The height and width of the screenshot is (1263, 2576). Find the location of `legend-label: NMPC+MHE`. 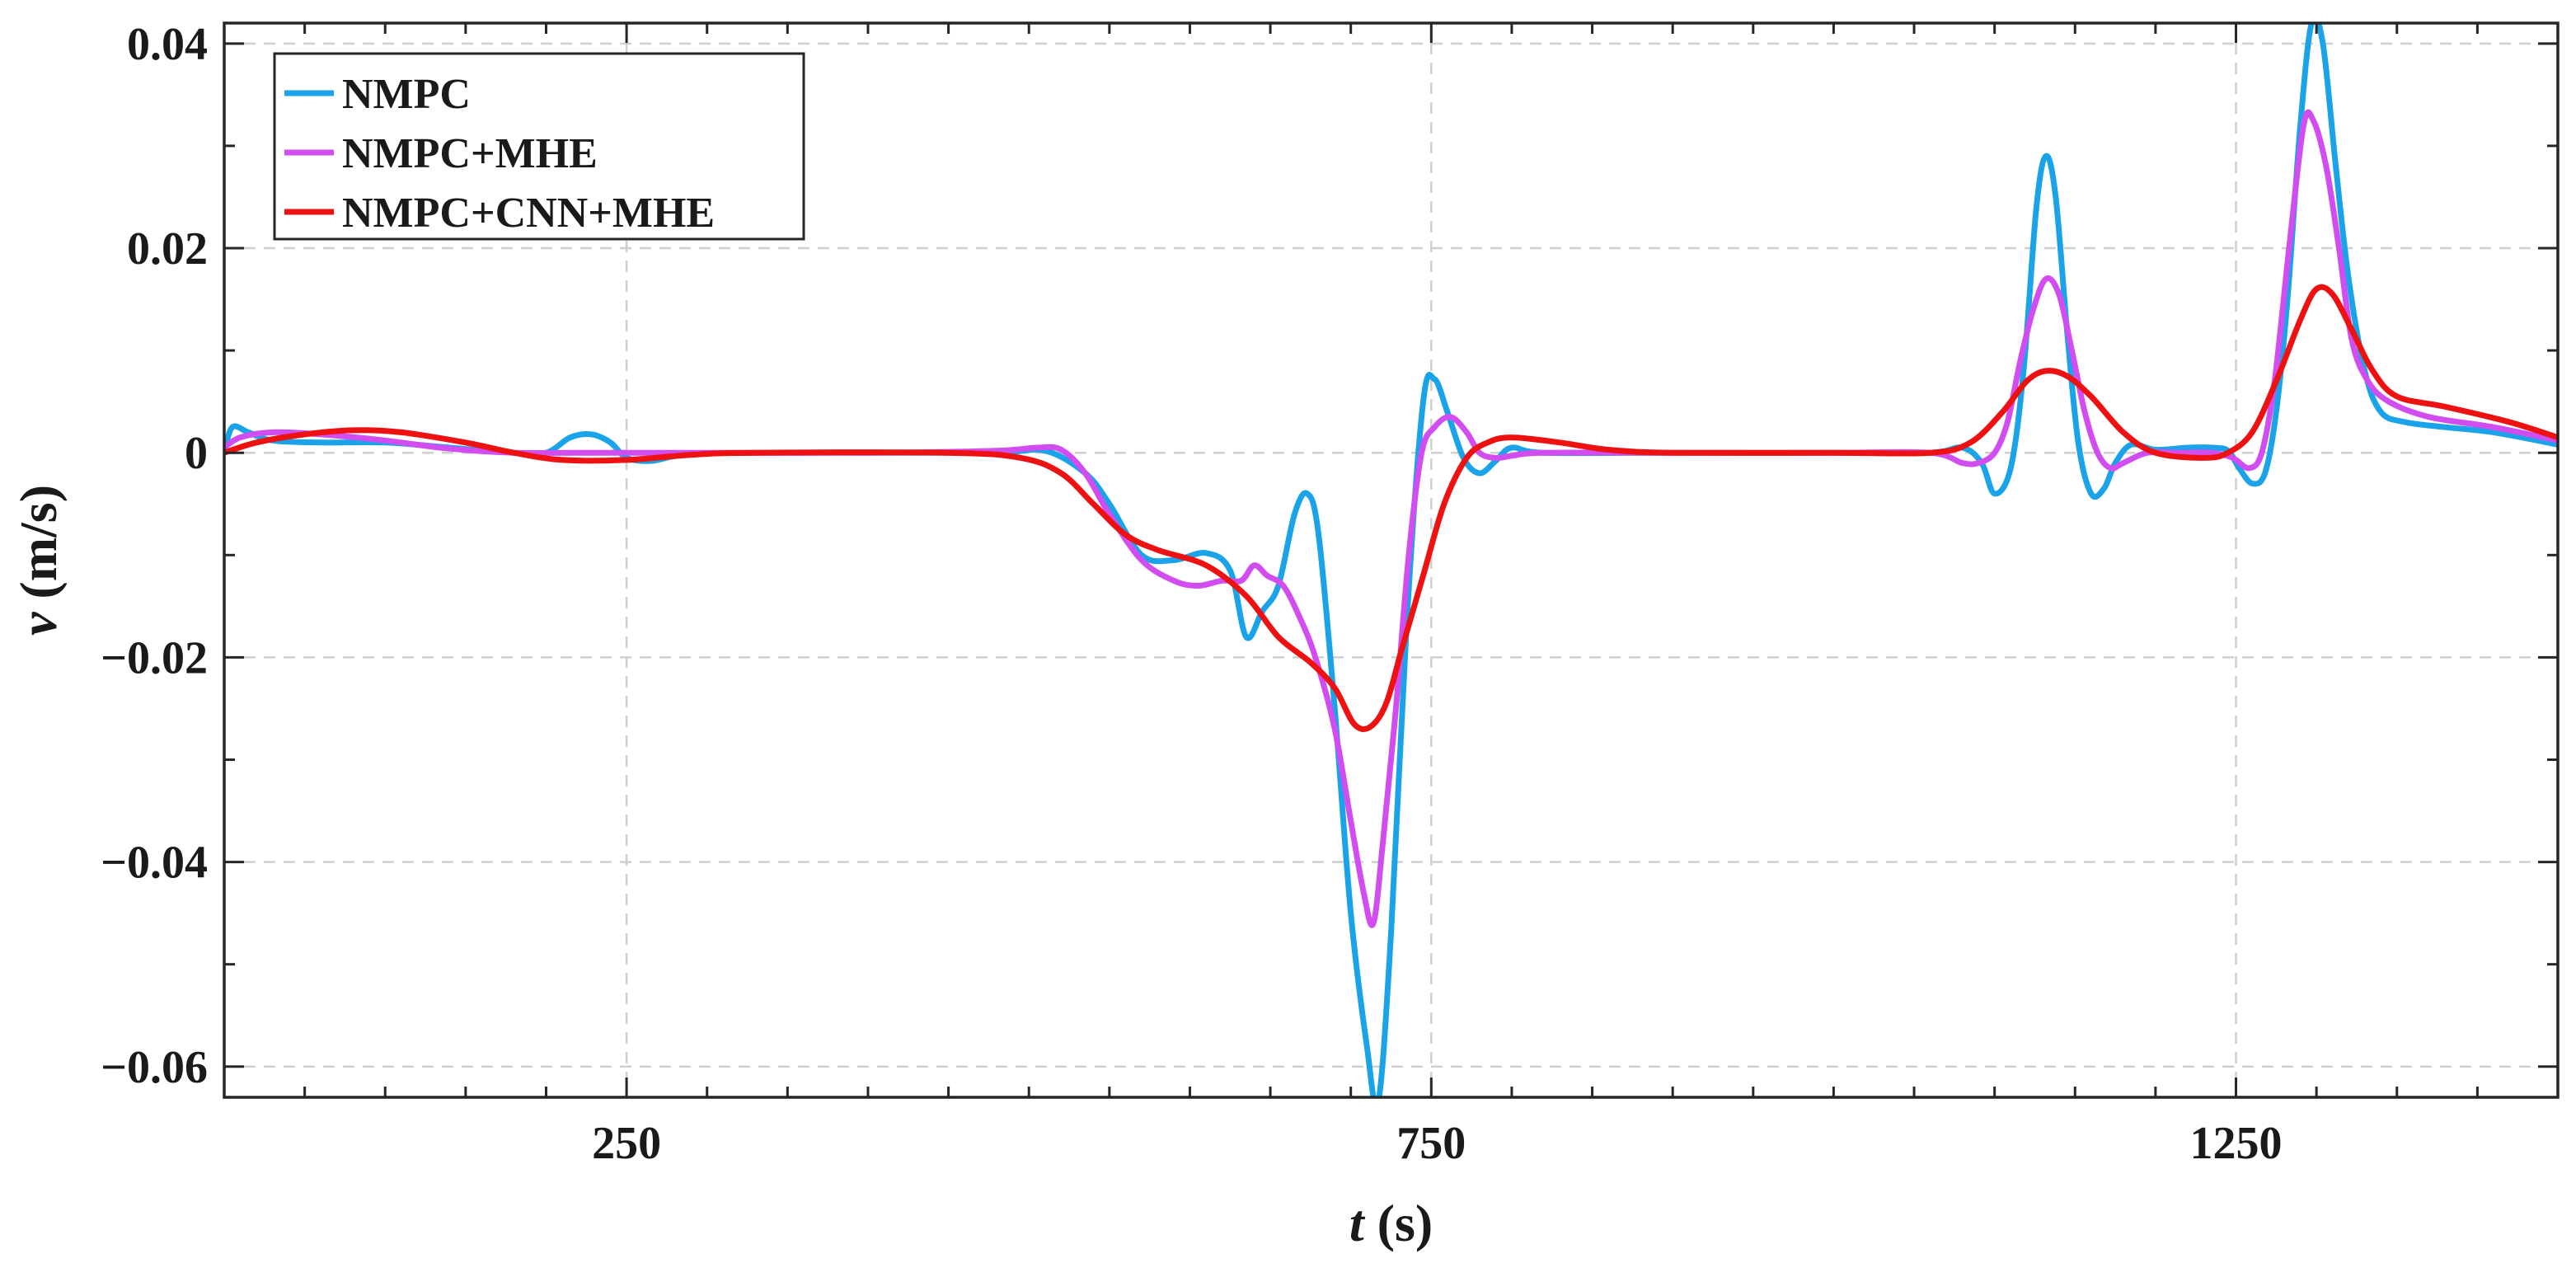

legend-label: NMPC+MHE is located at coordinates (470, 153).